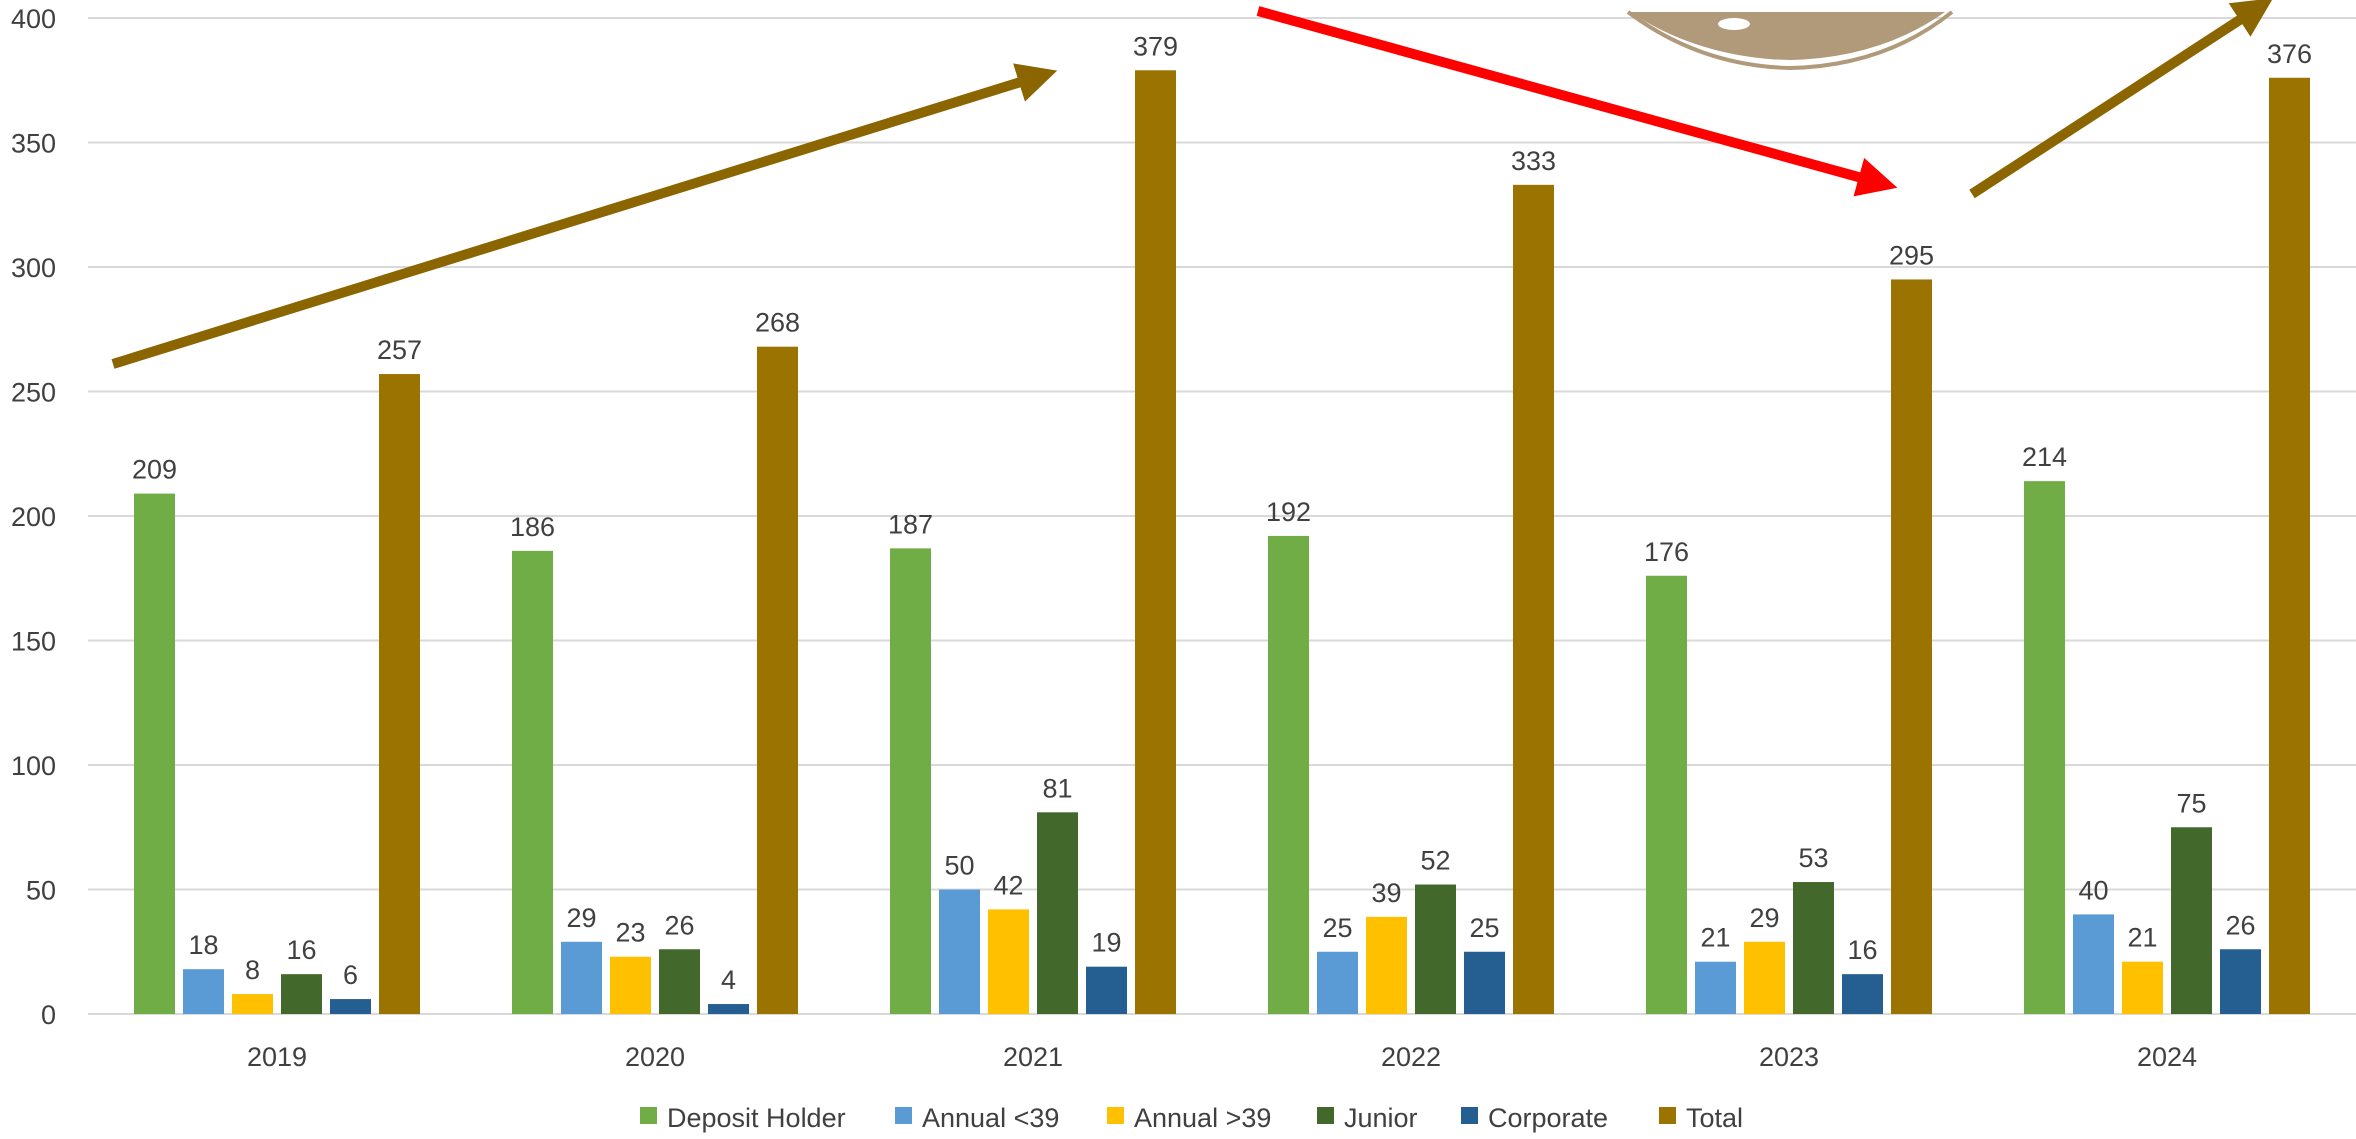 This screenshot has width=2356, height=1139. Describe the element at coordinates (1789, 1057) in the screenshot. I see `x-tick-label: 2023` at that location.